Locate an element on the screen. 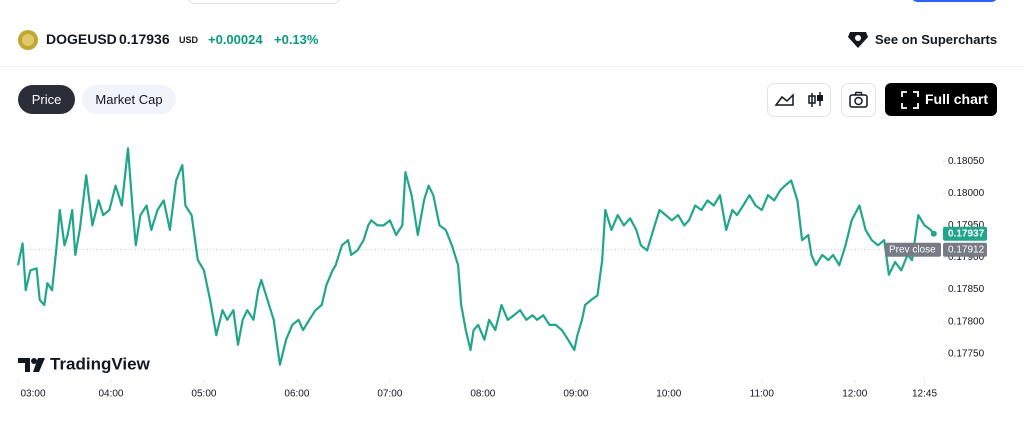  y-tick-label: 0.17800 is located at coordinates (966, 321).